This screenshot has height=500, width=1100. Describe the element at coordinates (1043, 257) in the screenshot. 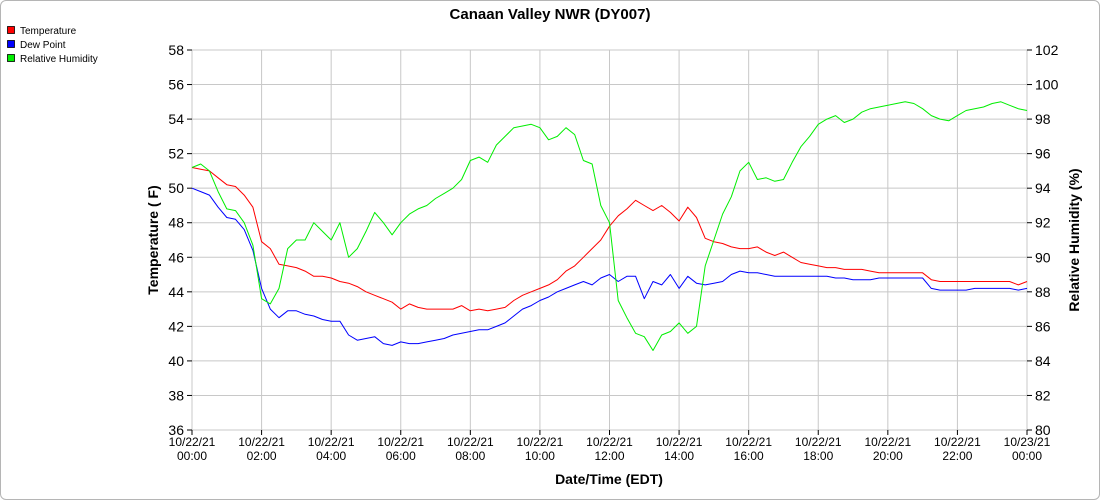

I see `y-right-tick-label: 90` at that location.